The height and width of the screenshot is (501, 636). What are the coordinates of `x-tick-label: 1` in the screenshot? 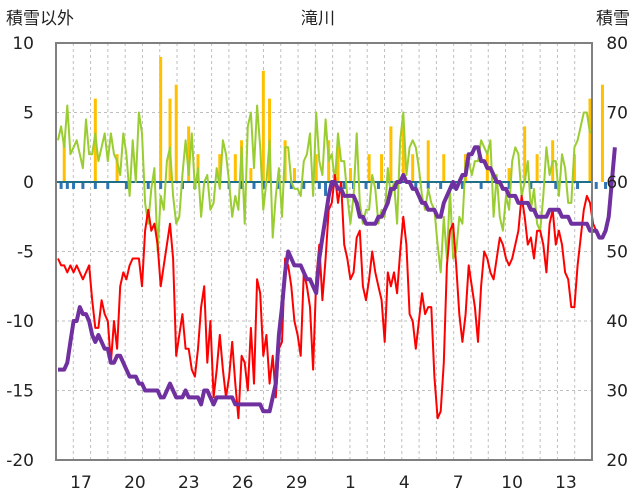 It's located at (350, 483).